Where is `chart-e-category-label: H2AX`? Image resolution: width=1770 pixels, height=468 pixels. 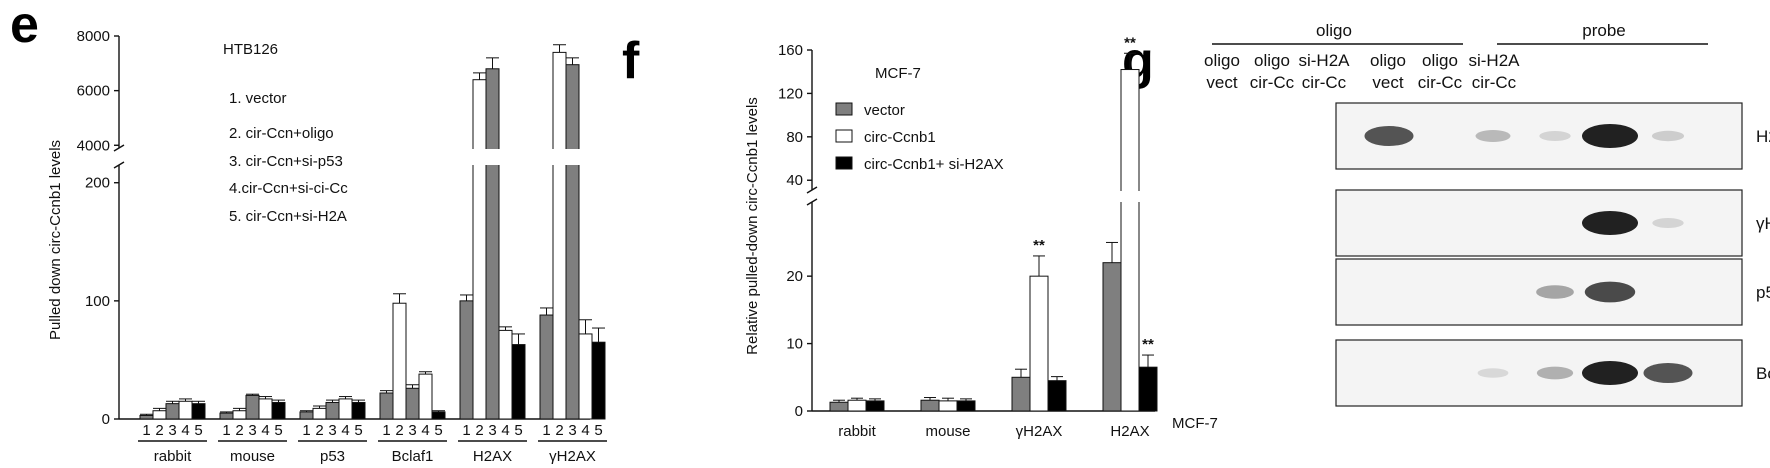 chart-e-category-label: H2AX is located at coordinates (492, 456).